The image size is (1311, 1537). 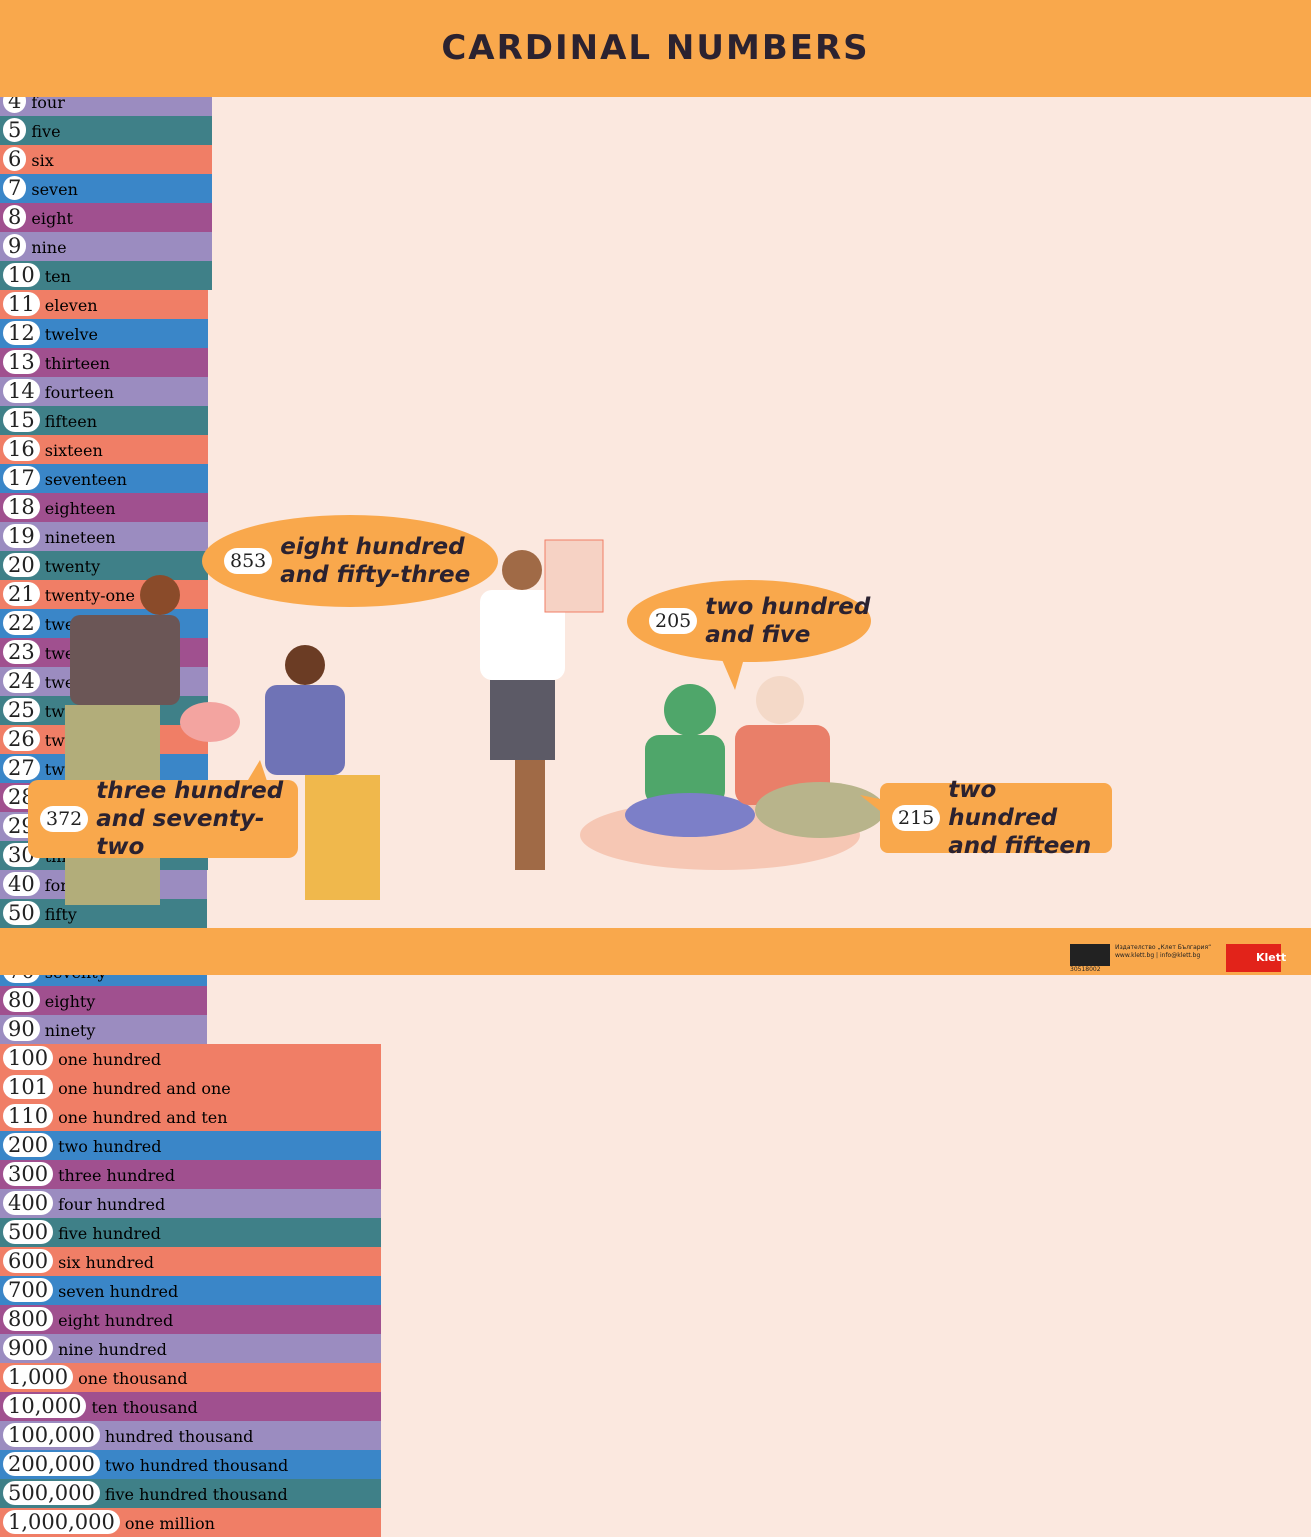 What do you see at coordinates (106, 188) in the screenshot?
I see `number-row: 7 seven` at bounding box center [106, 188].